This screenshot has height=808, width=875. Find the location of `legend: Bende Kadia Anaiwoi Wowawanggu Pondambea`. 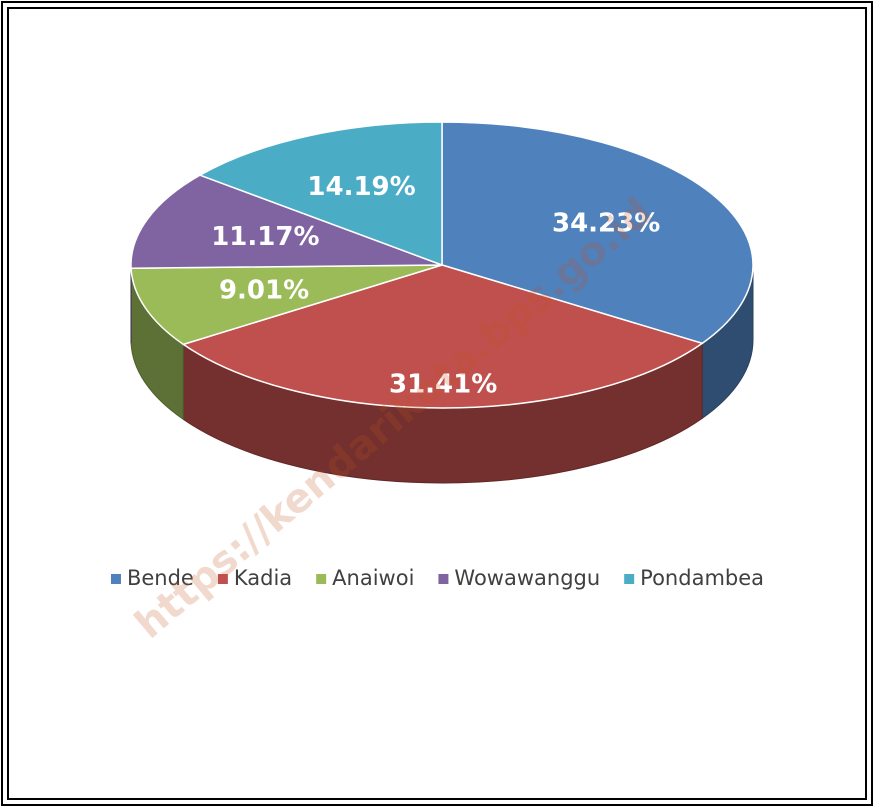

legend: Bende Kadia Anaiwoi Wowawanggu Pondambea is located at coordinates (437, 578).